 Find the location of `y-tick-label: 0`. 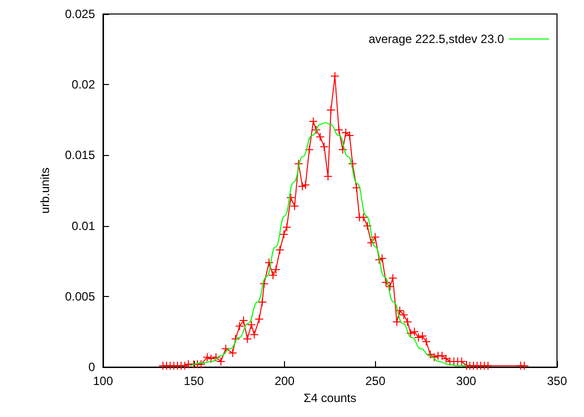

y-tick-label: 0 is located at coordinates (92, 367).